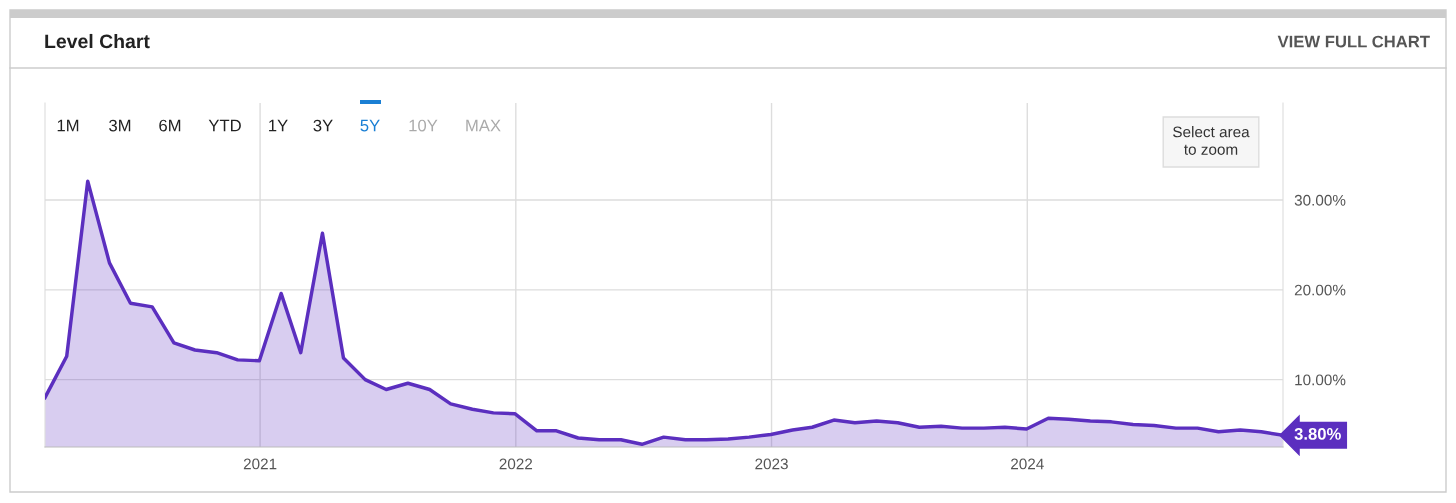  I want to click on text: VIEW FULL CHART, so click(1353, 41).